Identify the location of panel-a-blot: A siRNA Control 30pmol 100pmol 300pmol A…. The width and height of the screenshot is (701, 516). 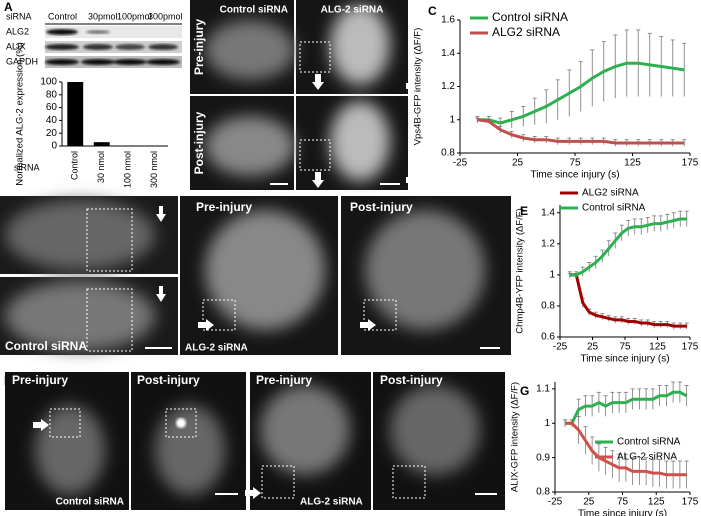
(93, 34).